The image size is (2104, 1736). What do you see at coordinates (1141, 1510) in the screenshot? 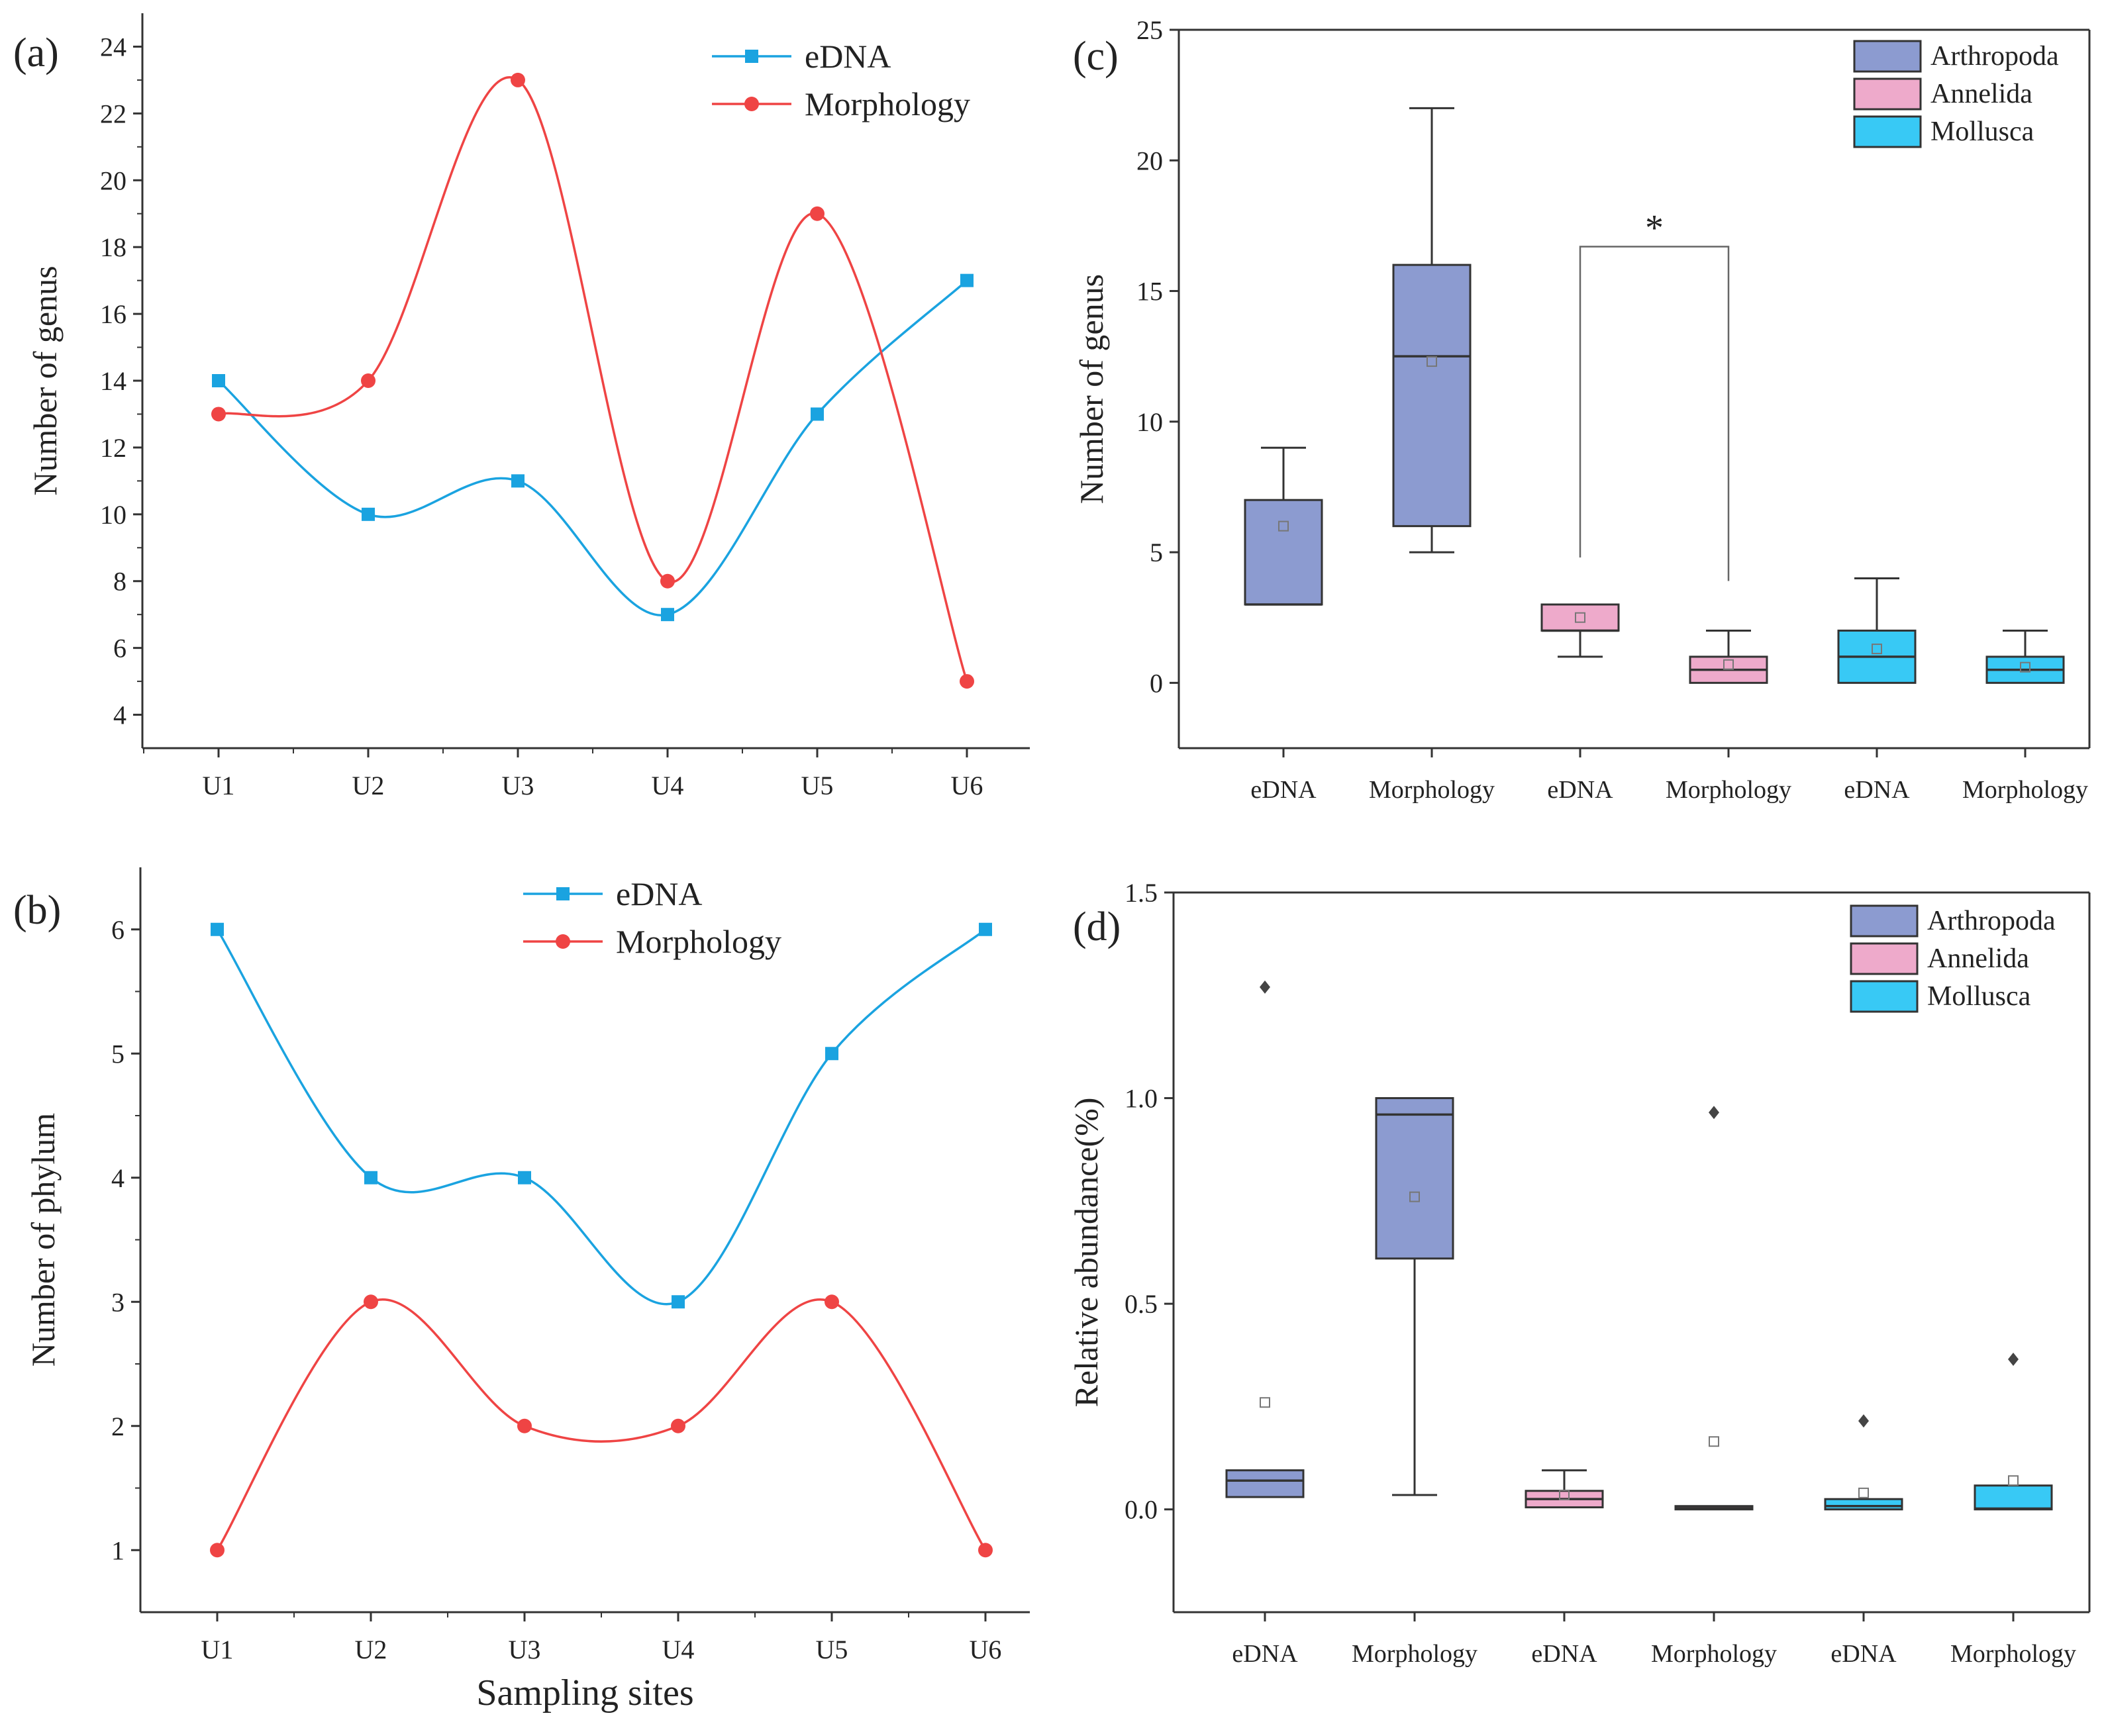
I see `y-tick-label: 0.0` at bounding box center [1141, 1510].